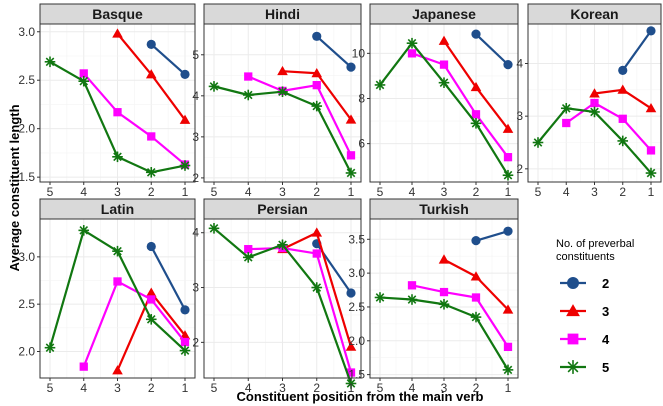 Image resolution: width=663 pixels, height=406 pixels. What do you see at coordinates (584, 311) in the screenshot?
I see `legend-item-3: 3` at bounding box center [584, 311].